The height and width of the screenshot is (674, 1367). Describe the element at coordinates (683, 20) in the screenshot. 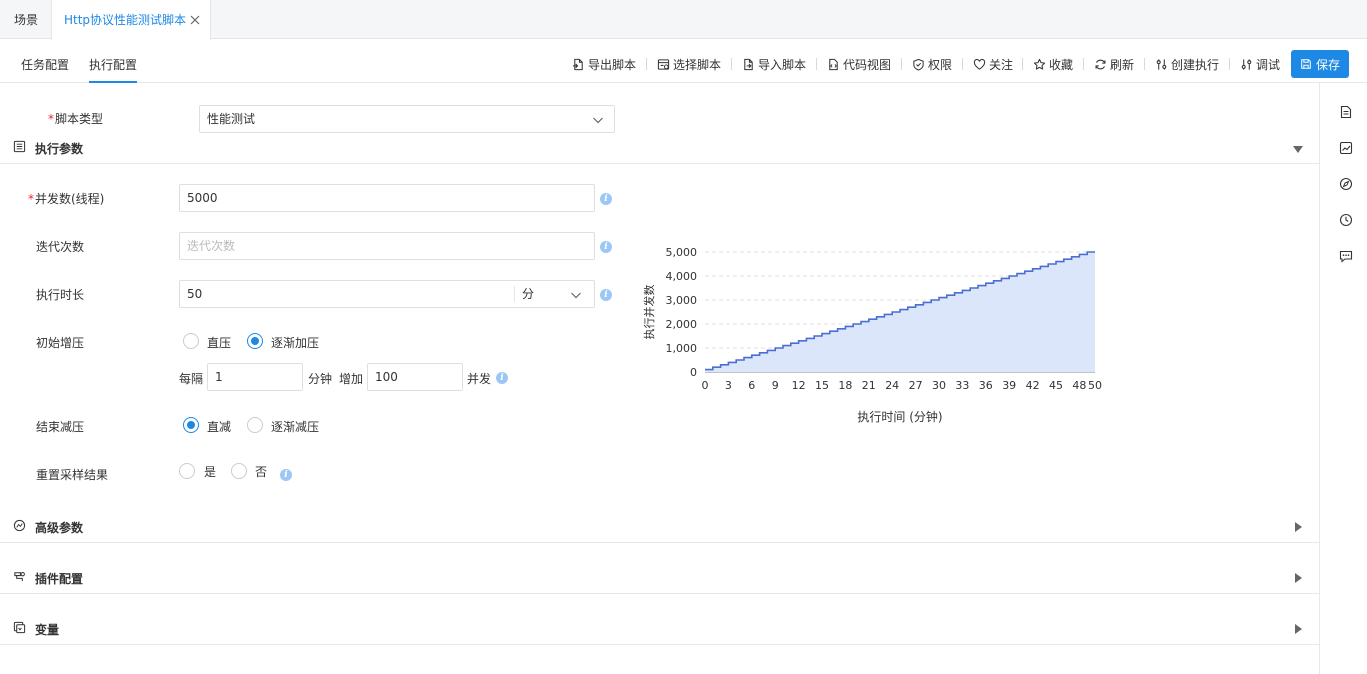

I see `tab-bar: 场景 Http协议性能测试脚本` at that location.